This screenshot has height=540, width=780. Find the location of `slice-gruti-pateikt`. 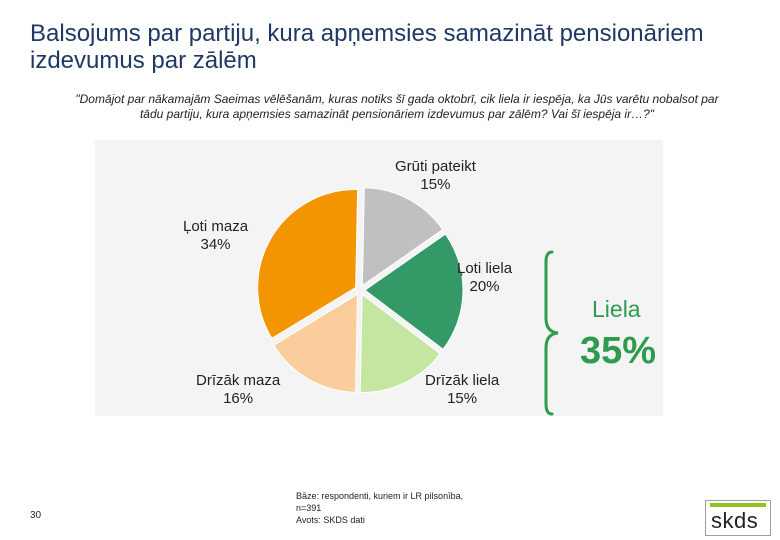

slice-gruti-pateikt is located at coordinates (402, 237).